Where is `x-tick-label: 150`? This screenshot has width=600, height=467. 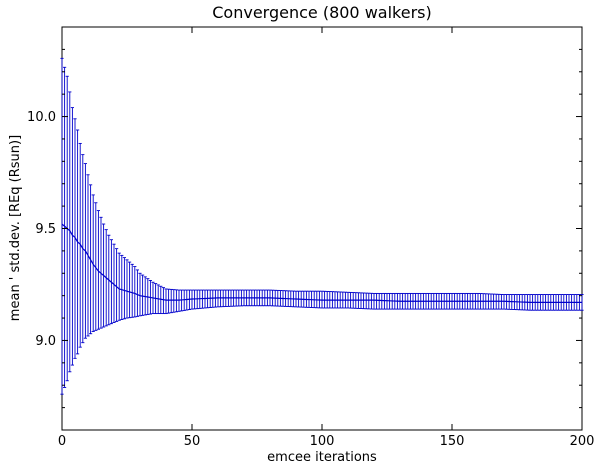
x-tick-label: 150 is located at coordinates (452, 441).